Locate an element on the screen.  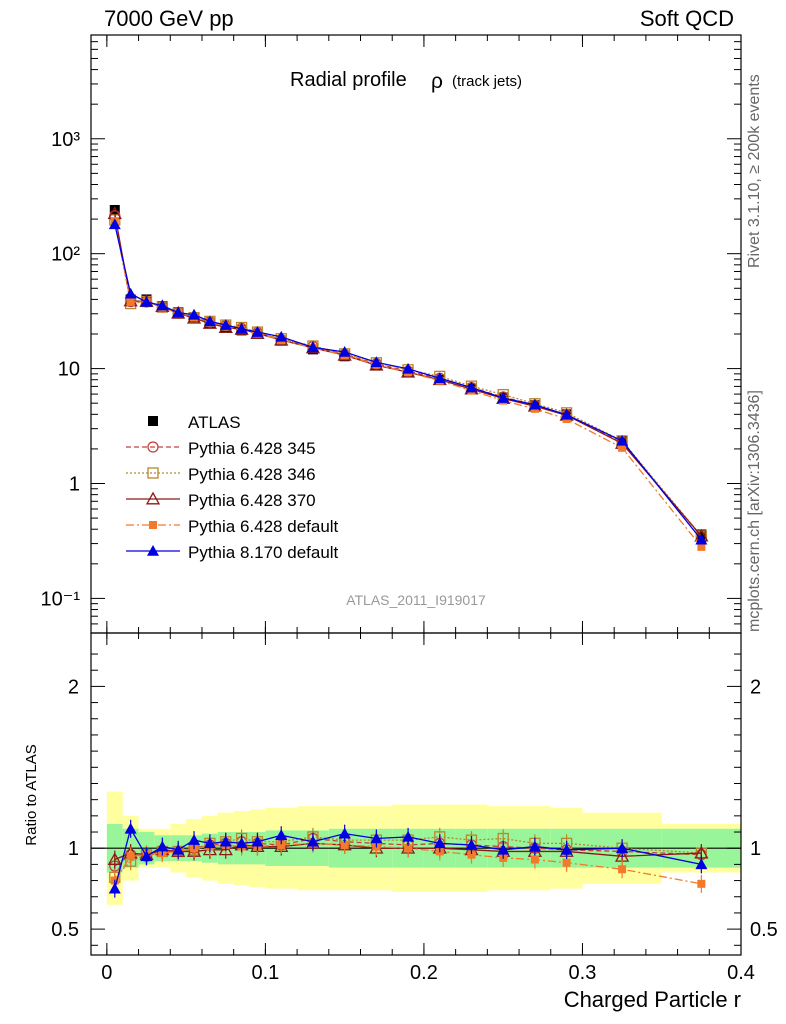
legend-label-p370: Pythia 6.428 370 is located at coordinates (252, 500).